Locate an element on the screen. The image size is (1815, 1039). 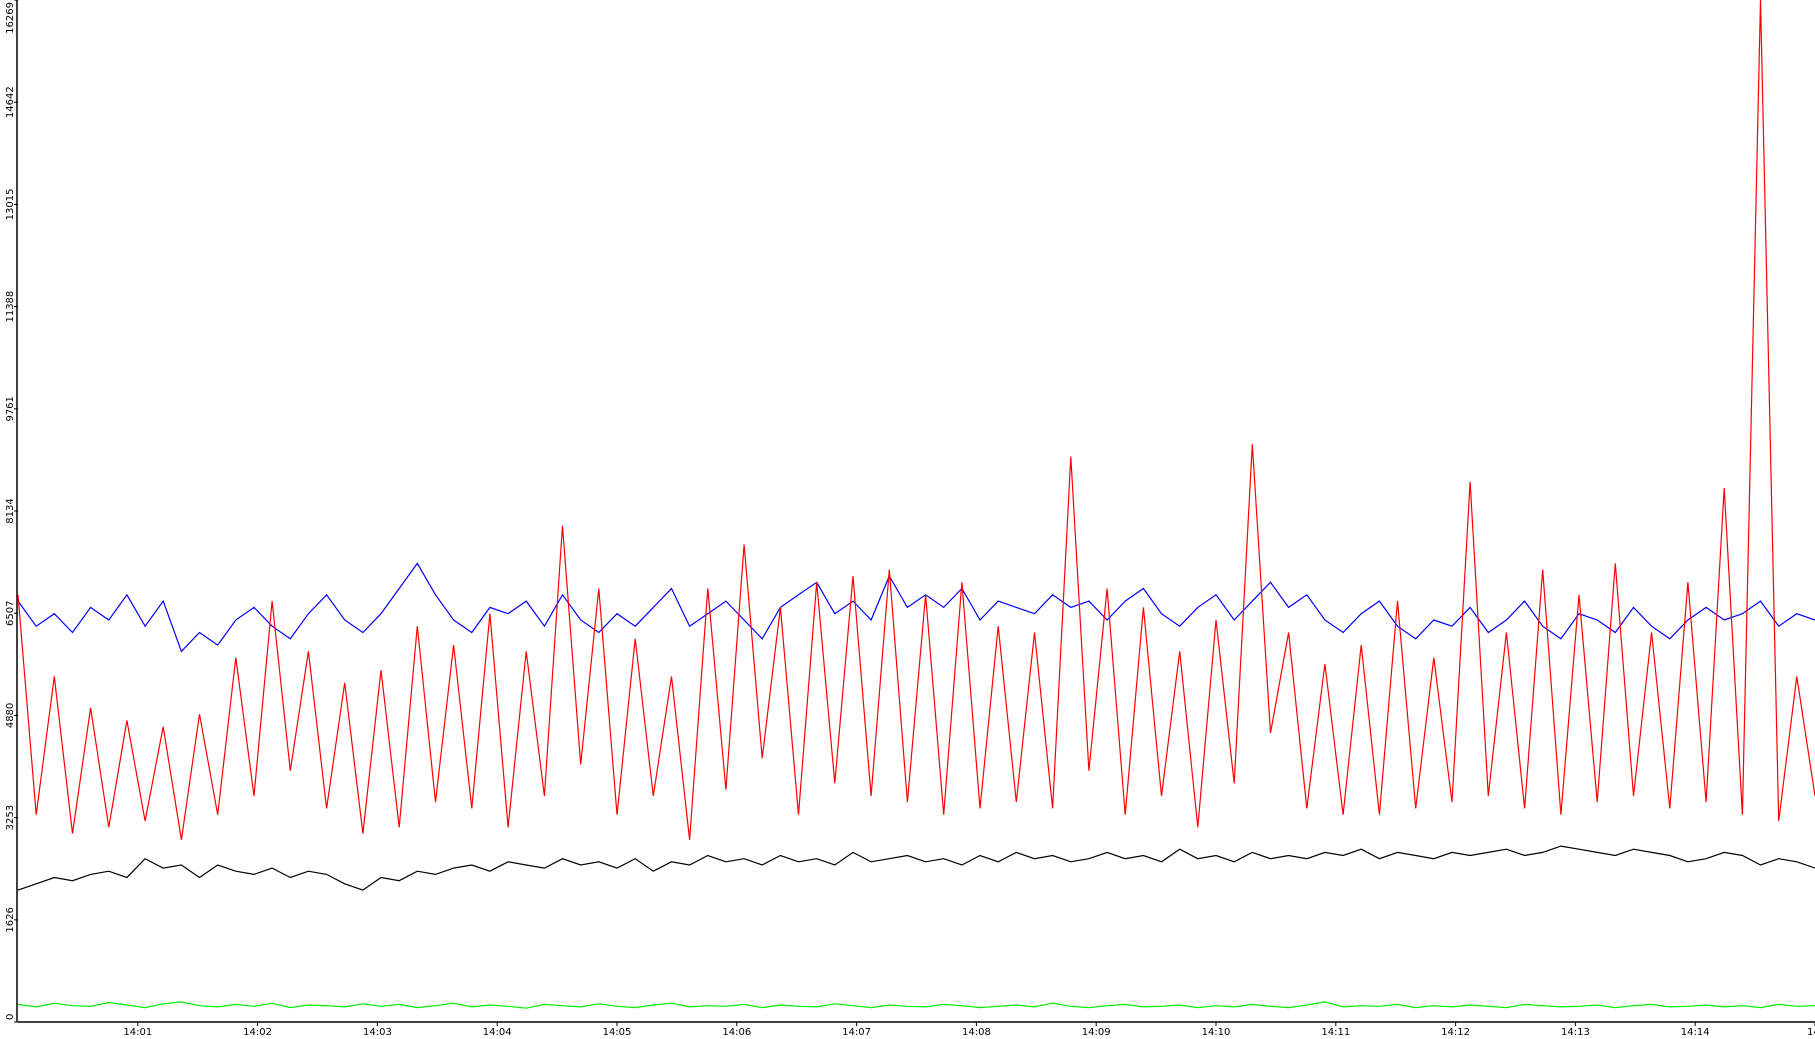
y-tick-label: 11388 is located at coordinates (10, 307).